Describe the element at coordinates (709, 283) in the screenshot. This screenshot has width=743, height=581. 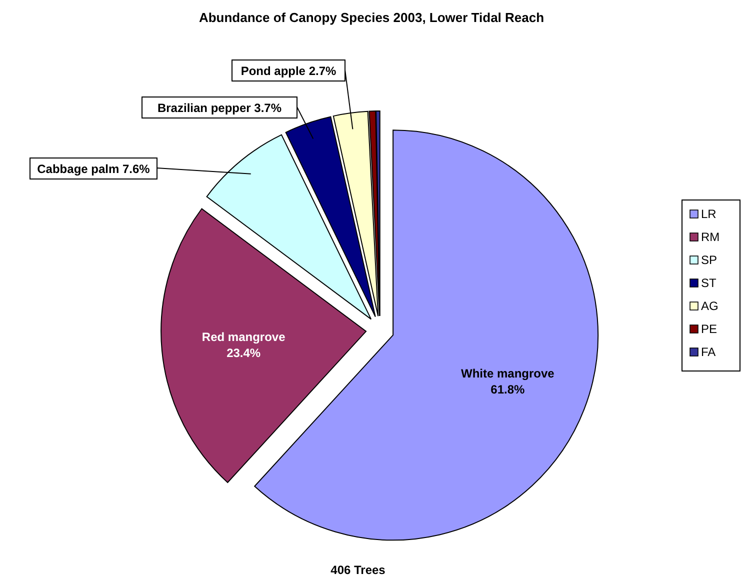
I see `legend-label: ST` at that location.